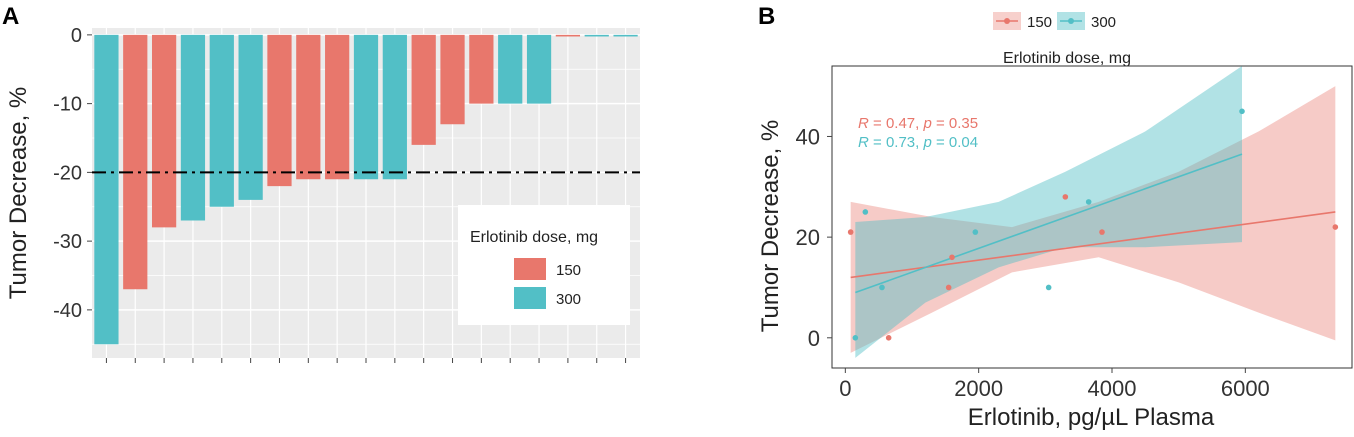  Describe the element at coordinates (955, 123) in the screenshot. I see `ann150-p-value: = 0.35` at that location.